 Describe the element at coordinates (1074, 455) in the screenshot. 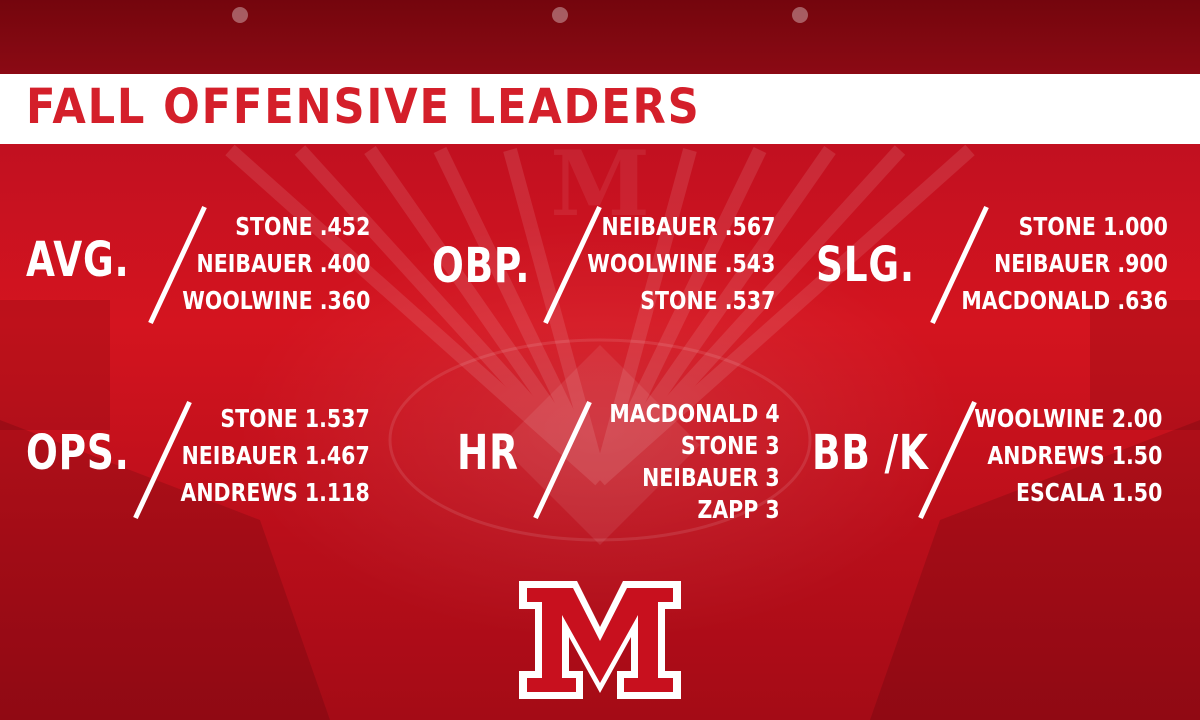

I see `leader-entry: ANDREWS 1.50` at that location.